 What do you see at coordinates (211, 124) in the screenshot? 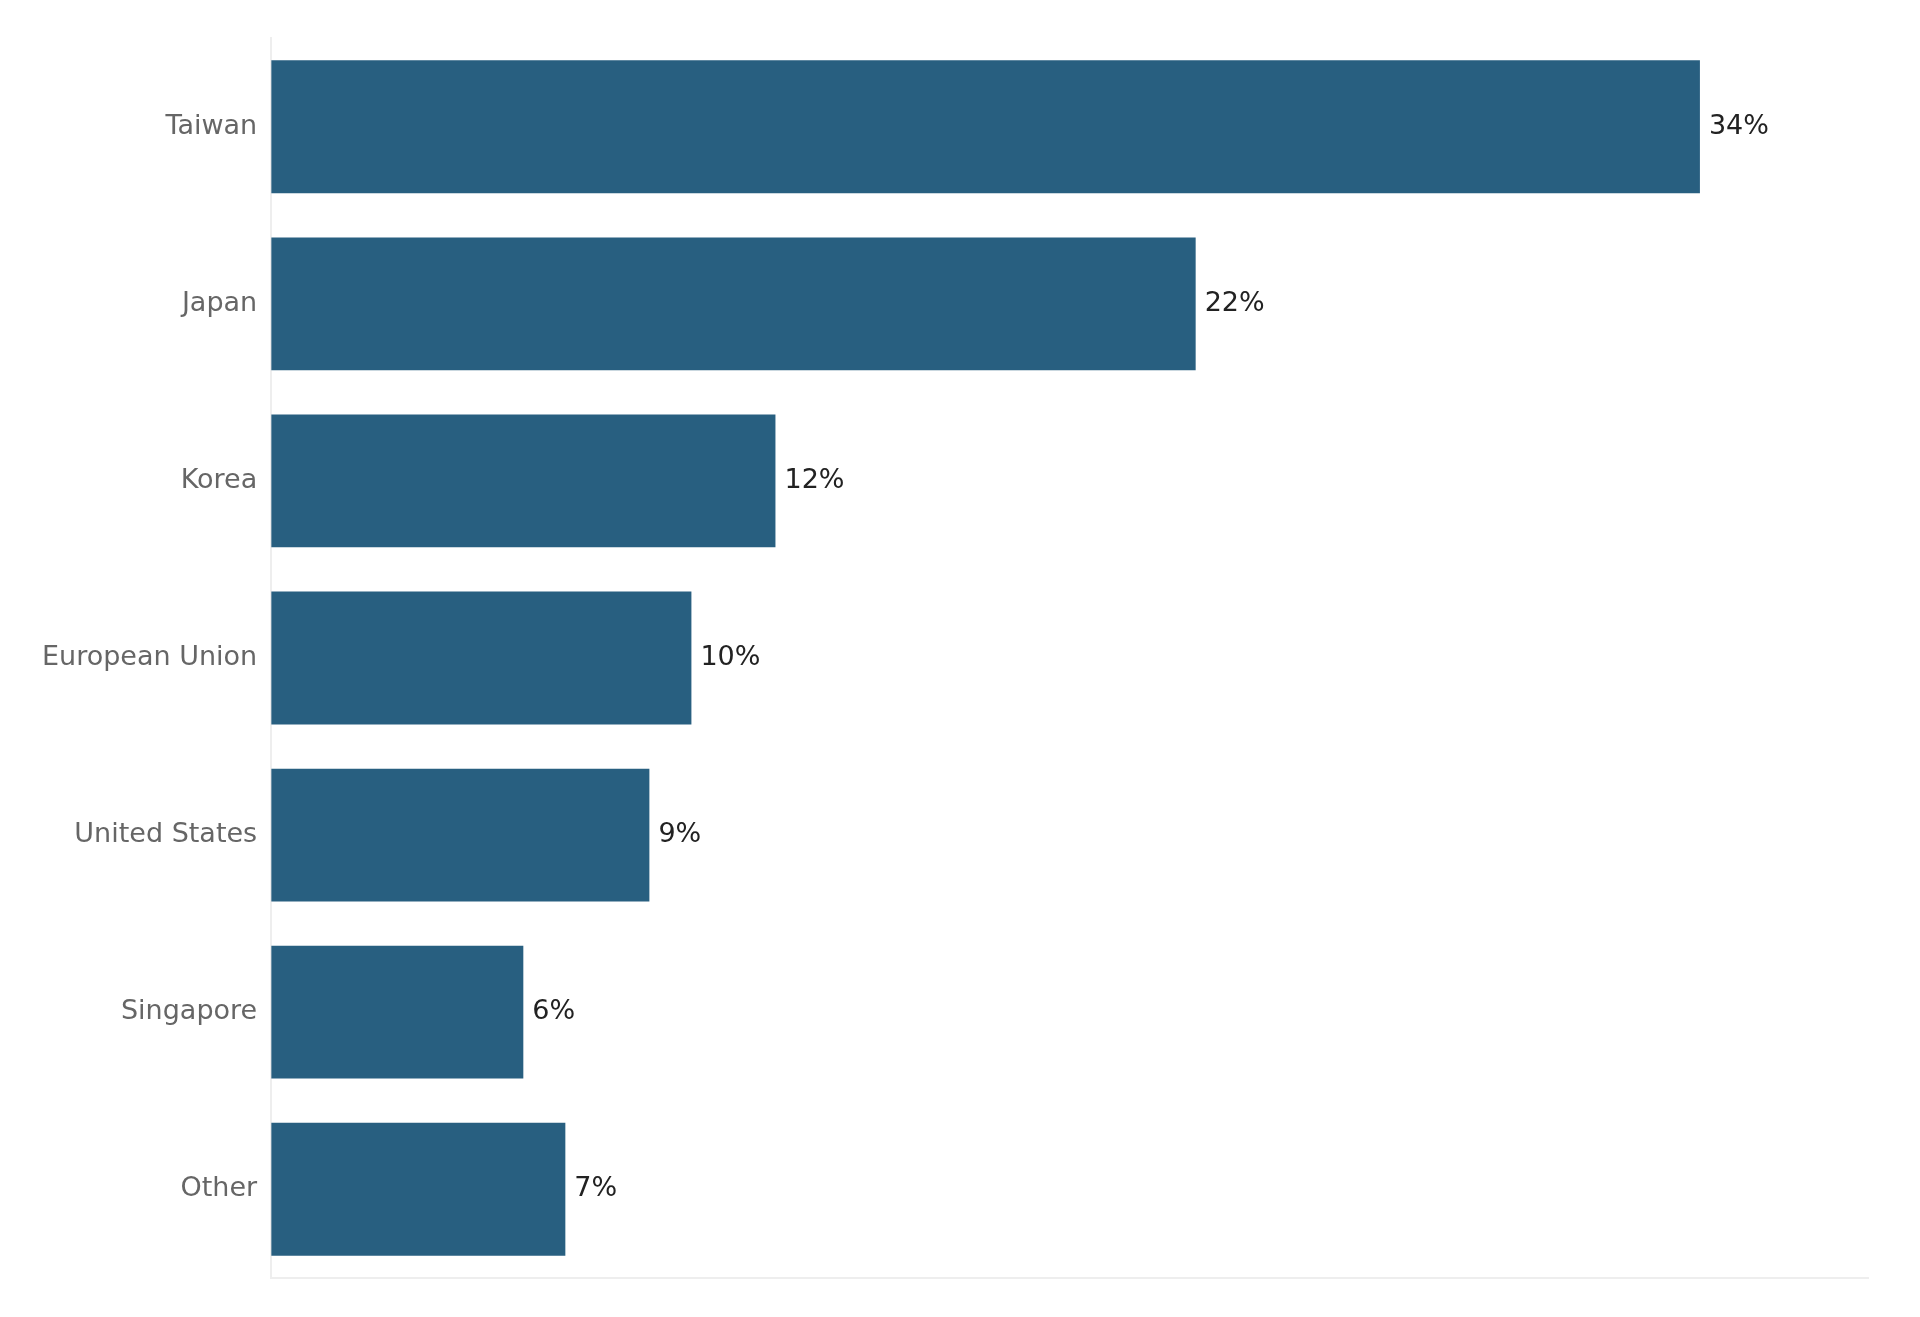
I see `y-tick-label: Taiwan` at bounding box center [211, 124].